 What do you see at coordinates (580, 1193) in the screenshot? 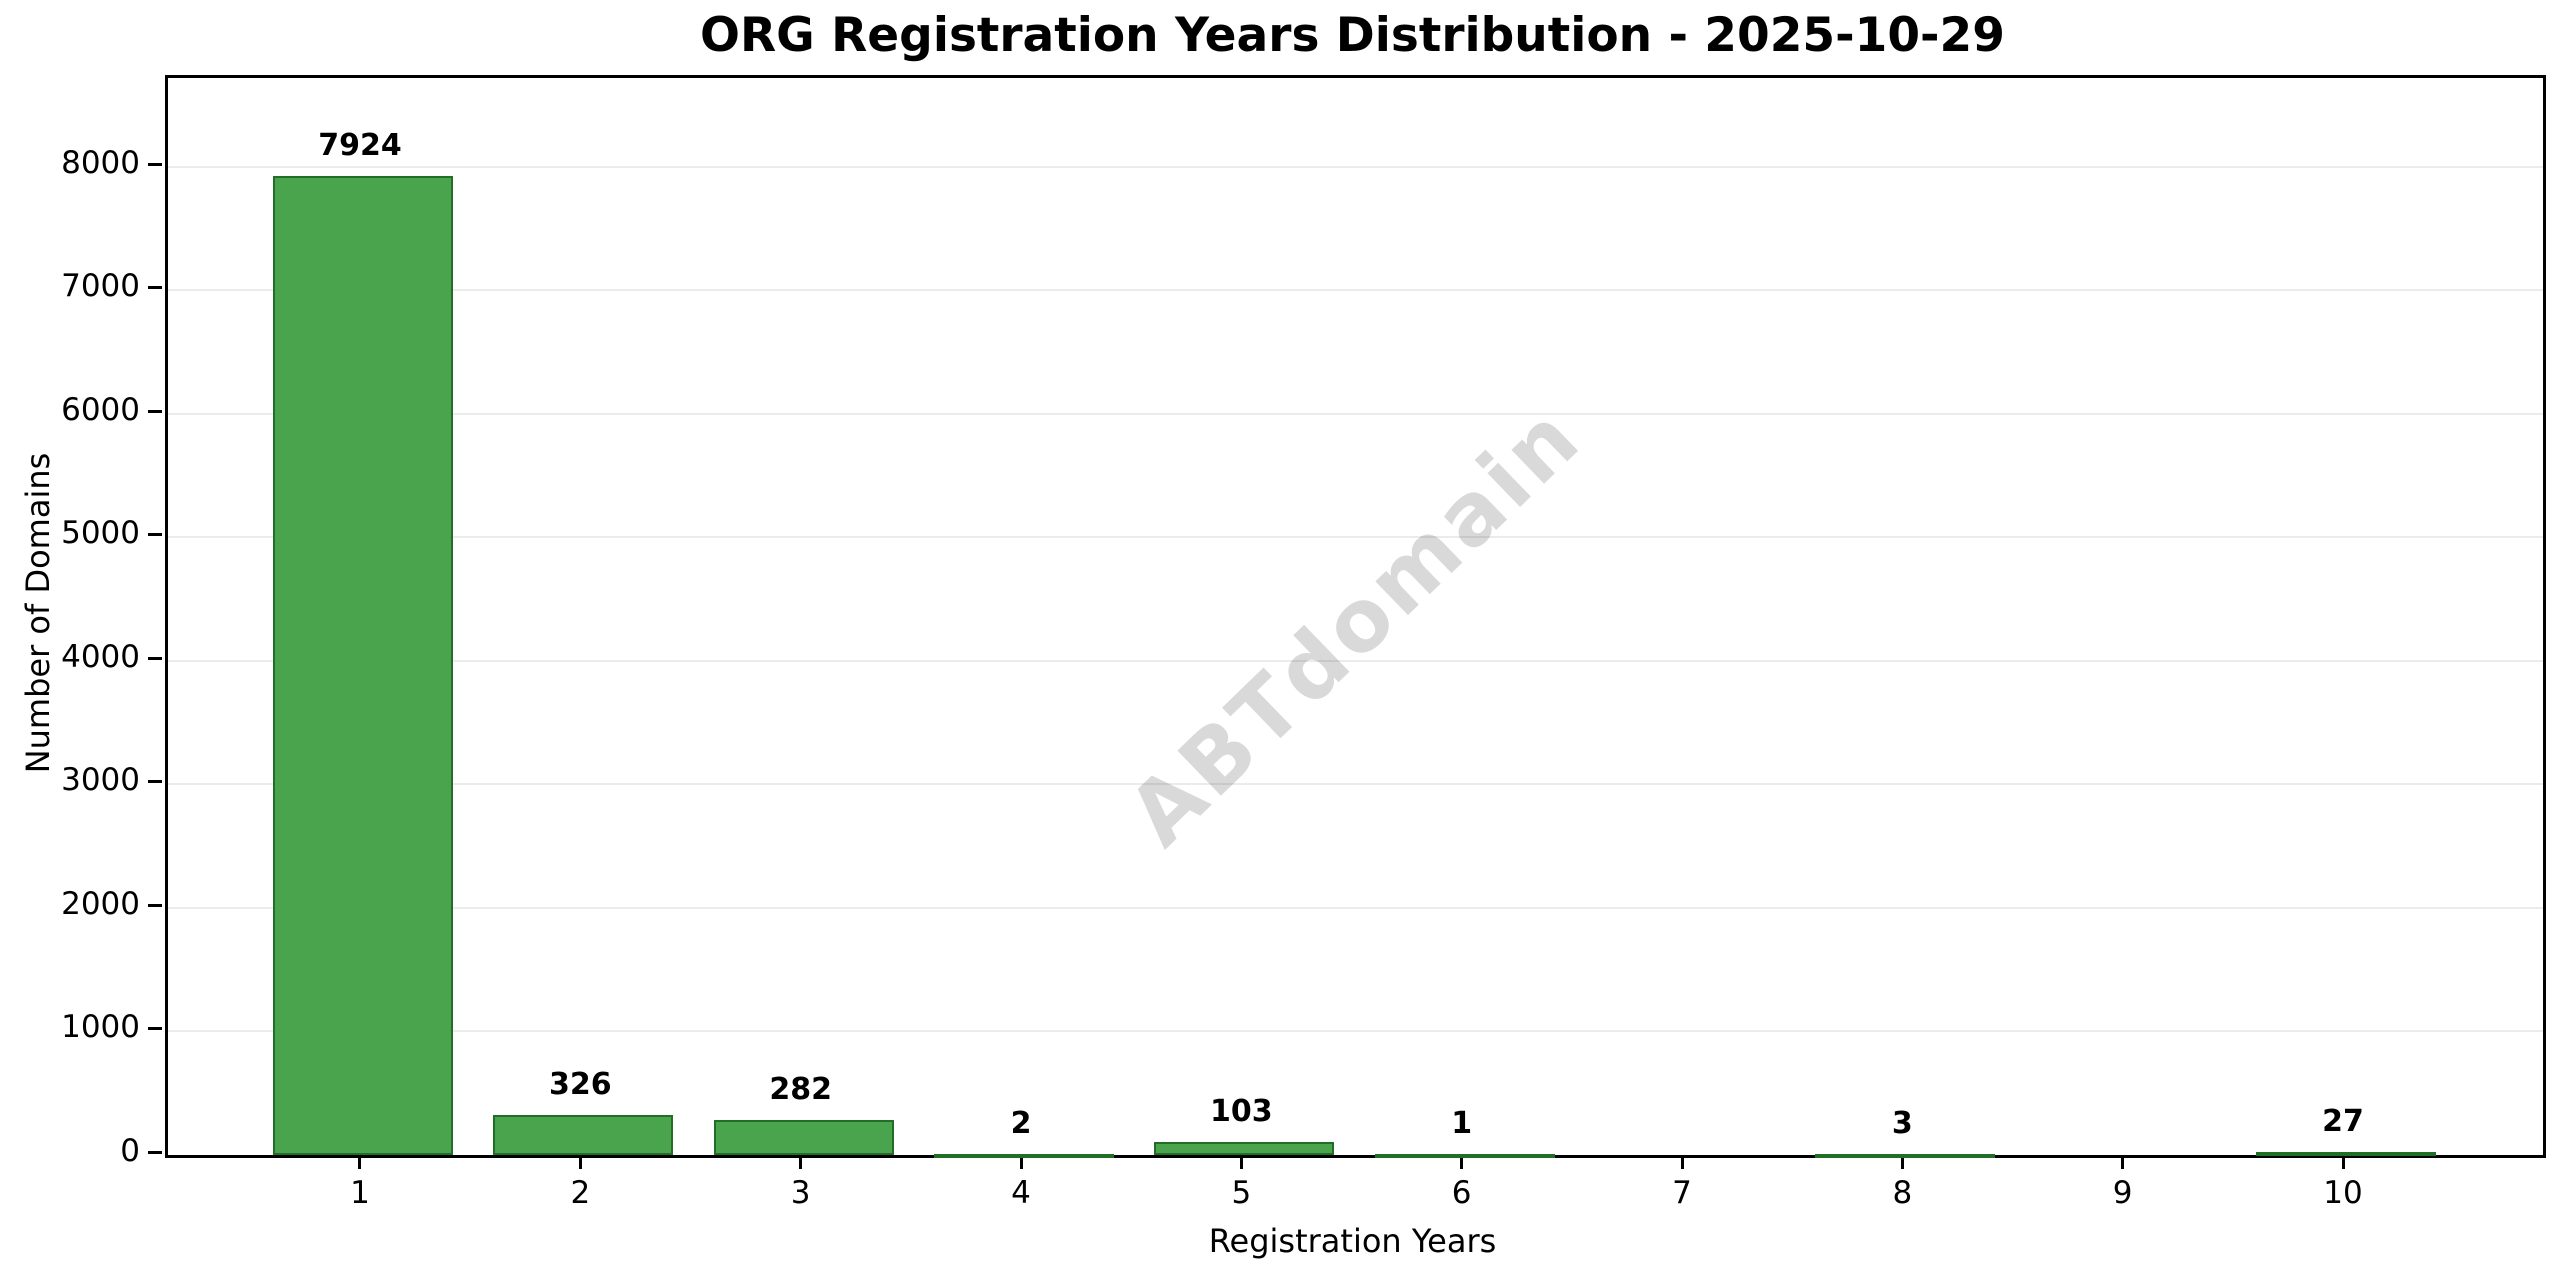
I see `x-tick-label: 2` at bounding box center [580, 1193].